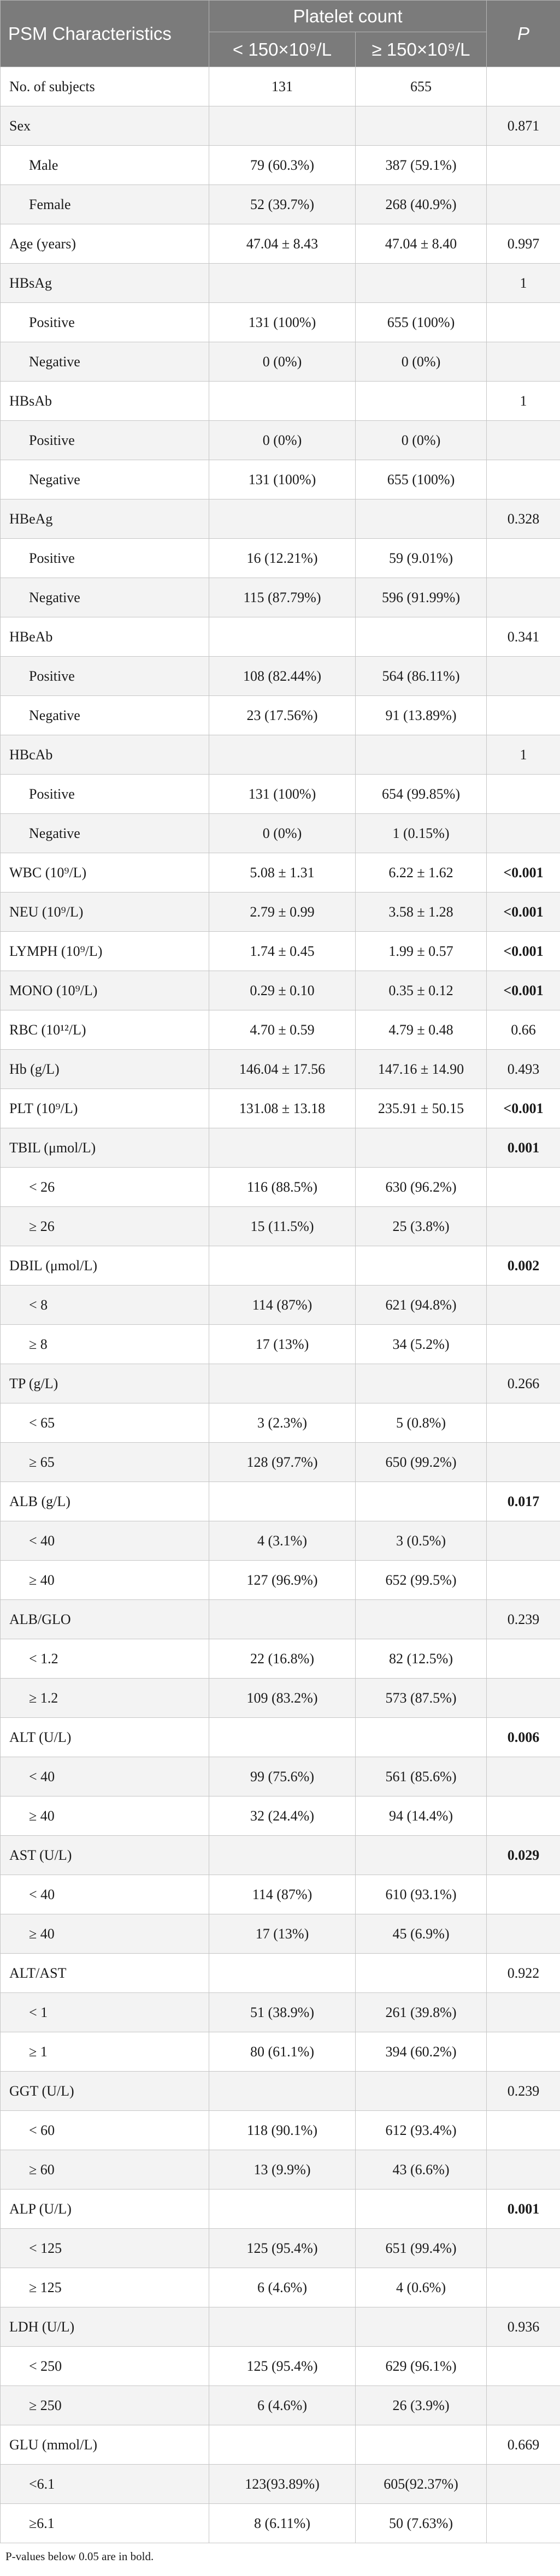 The height and width of the screenshot is (2576, 560). Describe the element at coordinates (523, 2209) in the screenshot. I see `cell-p-value: 0.001` at that location.